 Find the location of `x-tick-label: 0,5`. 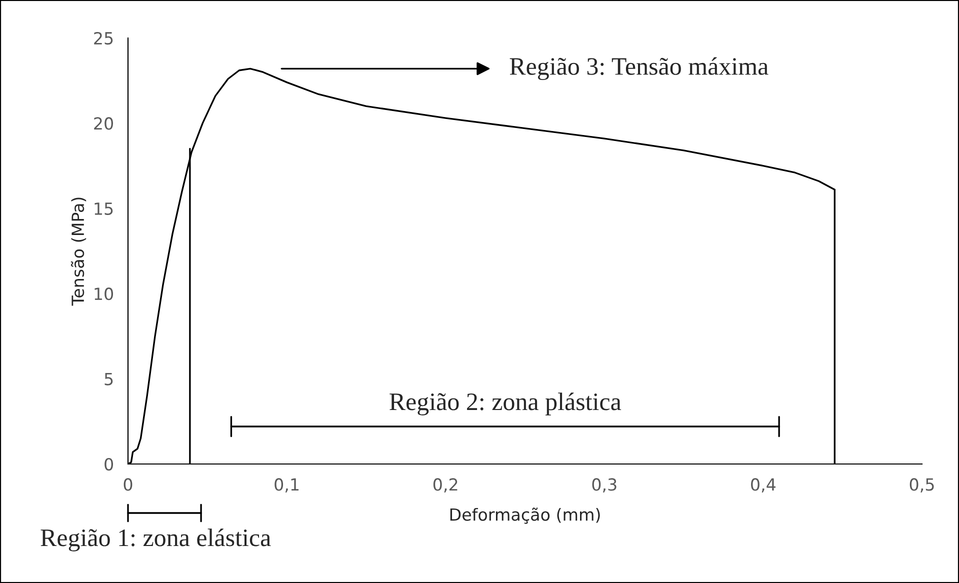

x-tick-label: 0,5 is located at coordinates (922, 485).